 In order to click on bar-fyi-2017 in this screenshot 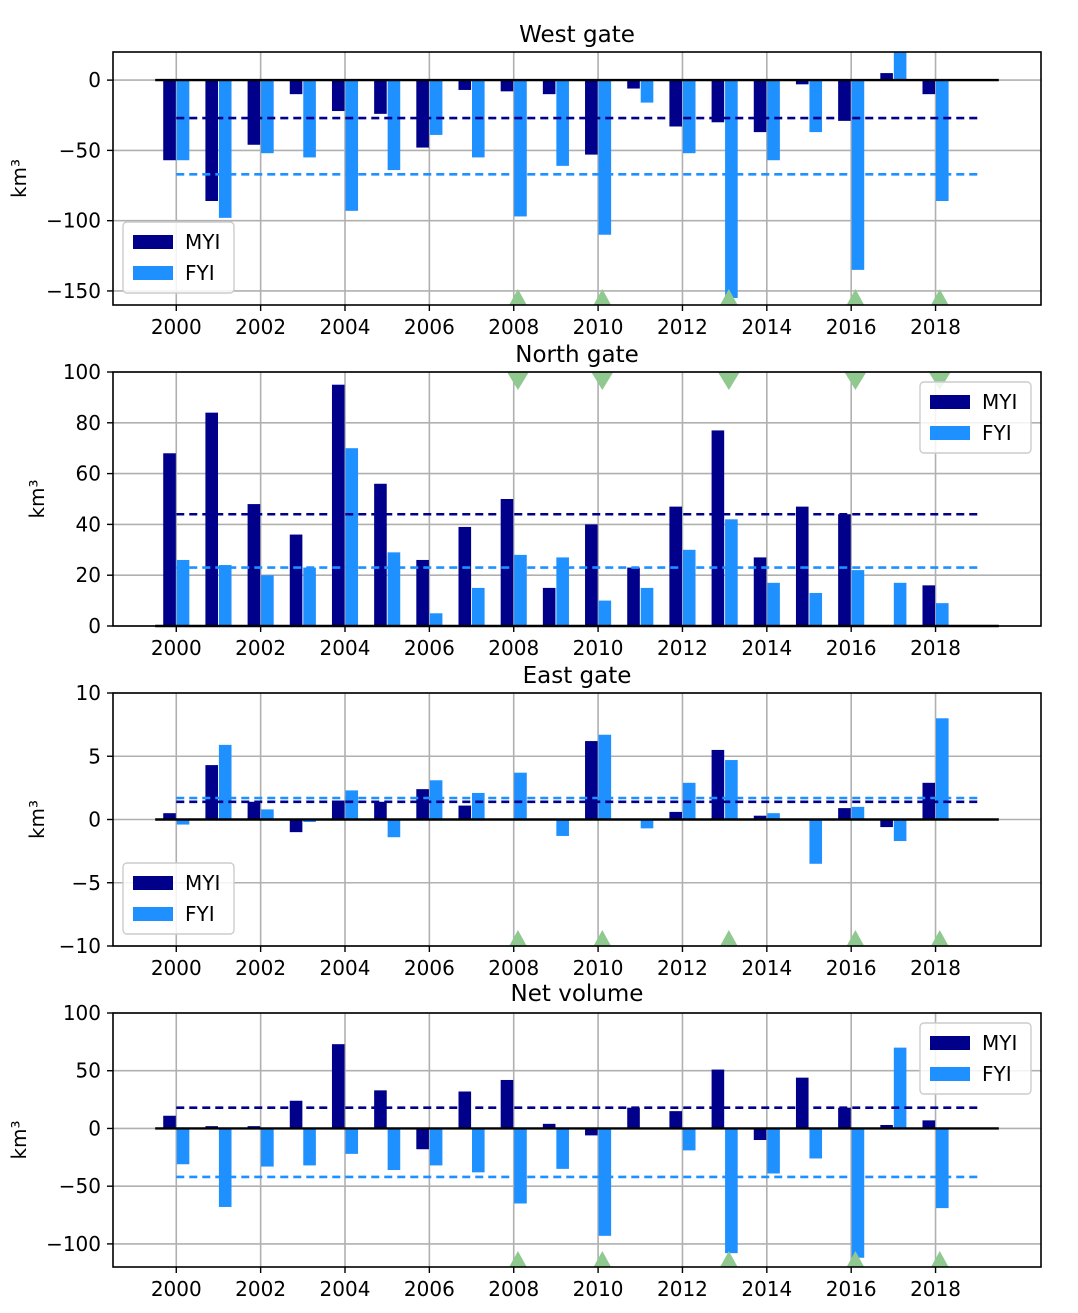, I will do `click(900, 1088)`.